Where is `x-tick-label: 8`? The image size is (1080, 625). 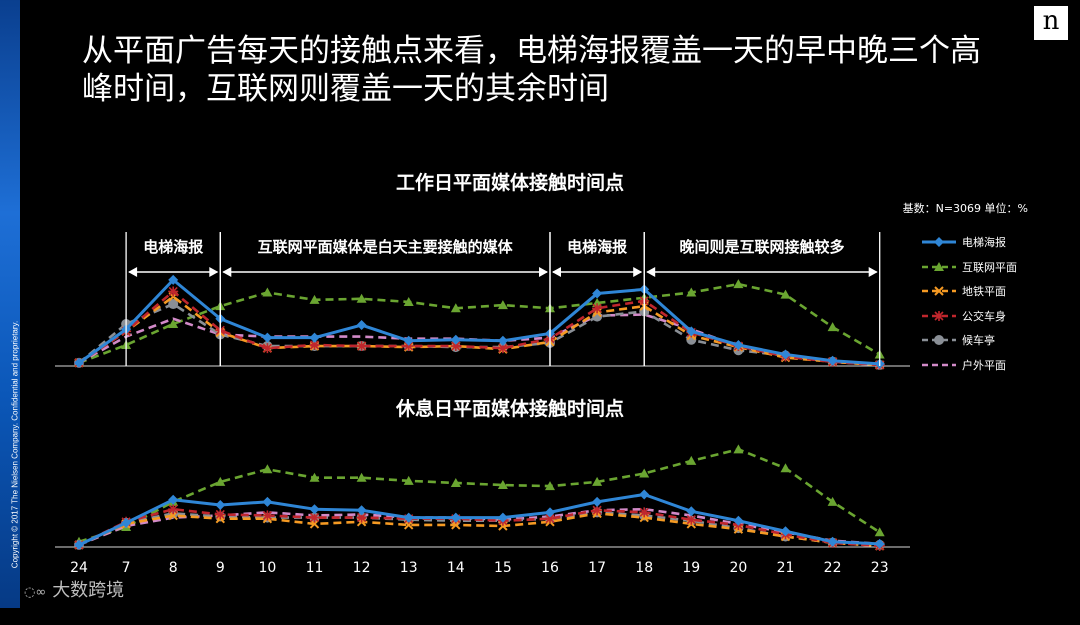 x-tick-label: 8 is located at coordinates (173, 568).